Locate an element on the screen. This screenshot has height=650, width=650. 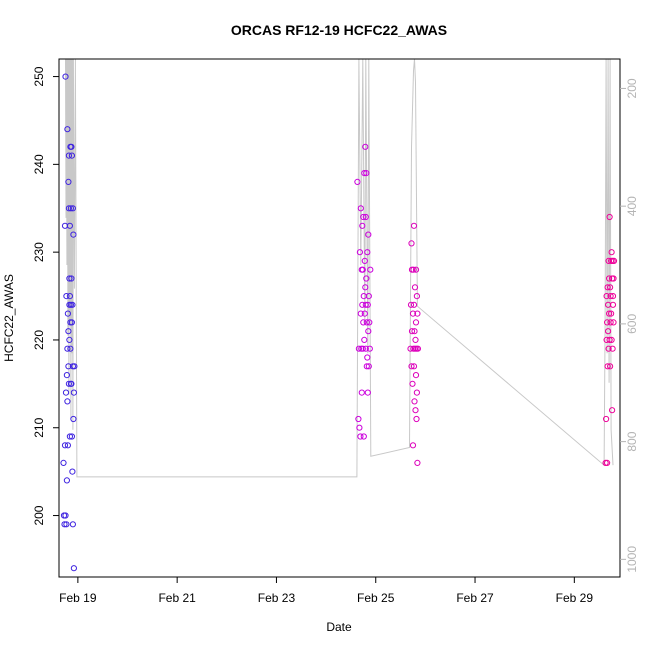
x-tick-label: Feb 29 is located at coordinates (575, 598).